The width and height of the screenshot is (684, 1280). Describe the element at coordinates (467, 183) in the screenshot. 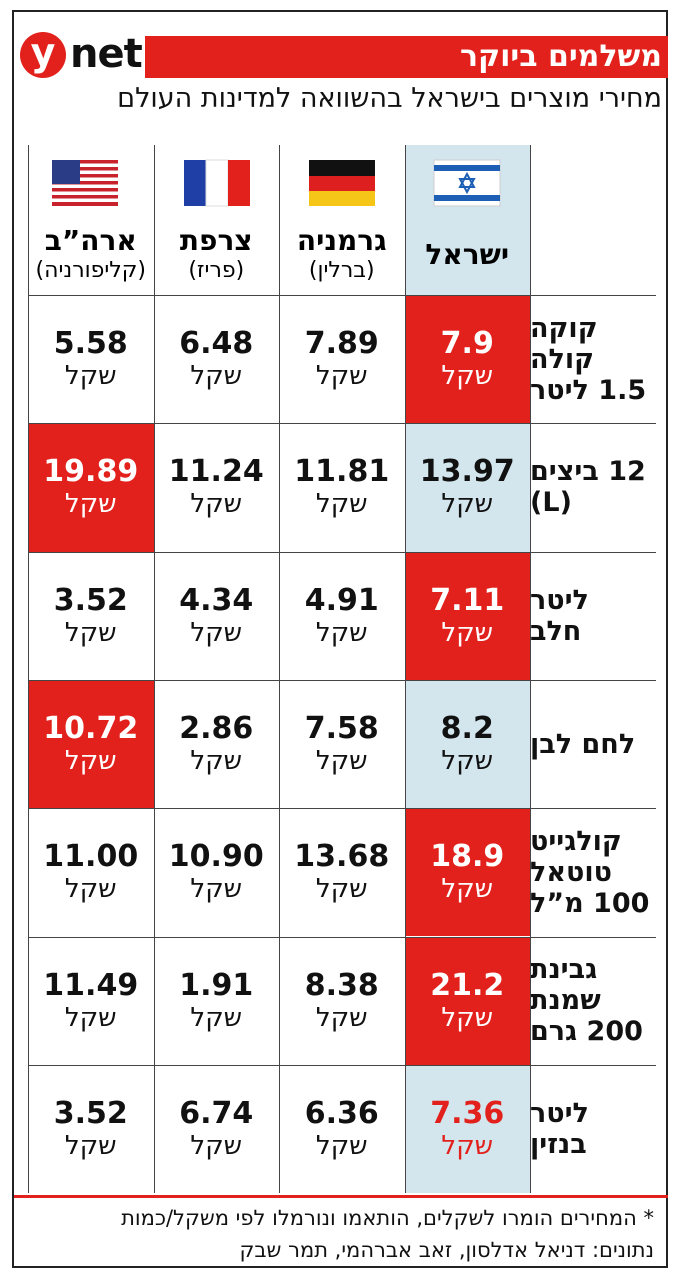

I see `flag-israel` at that location.